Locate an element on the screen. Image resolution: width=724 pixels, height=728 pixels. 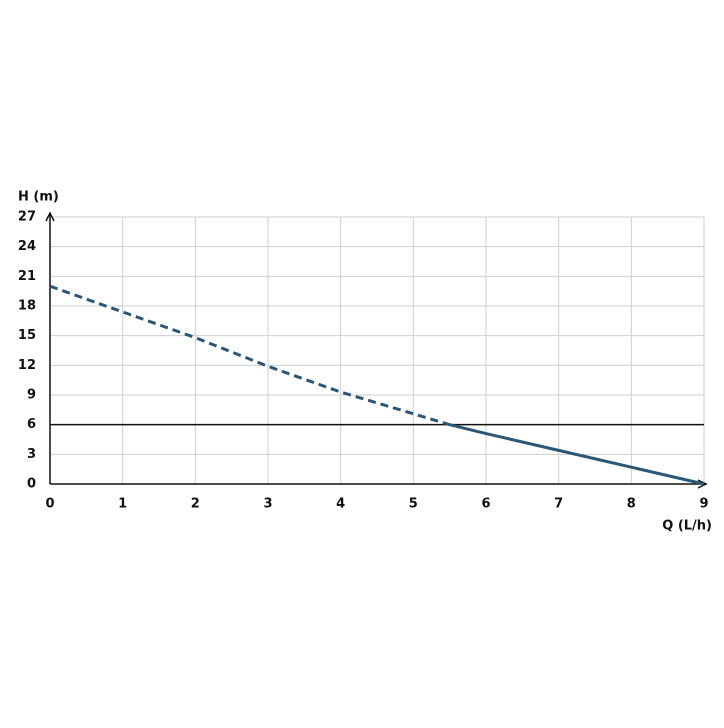
y-tick-label: 3 is located at coordinates (31, 454).